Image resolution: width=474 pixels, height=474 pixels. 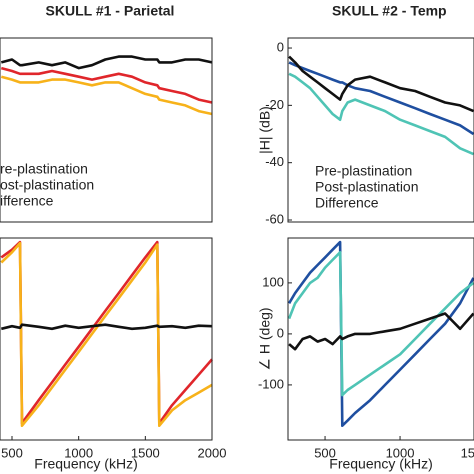 What do you see at coordinates (271, 383) in the screenshot?
I see `y-tick-label: -100` at bounding box center [271, 383].